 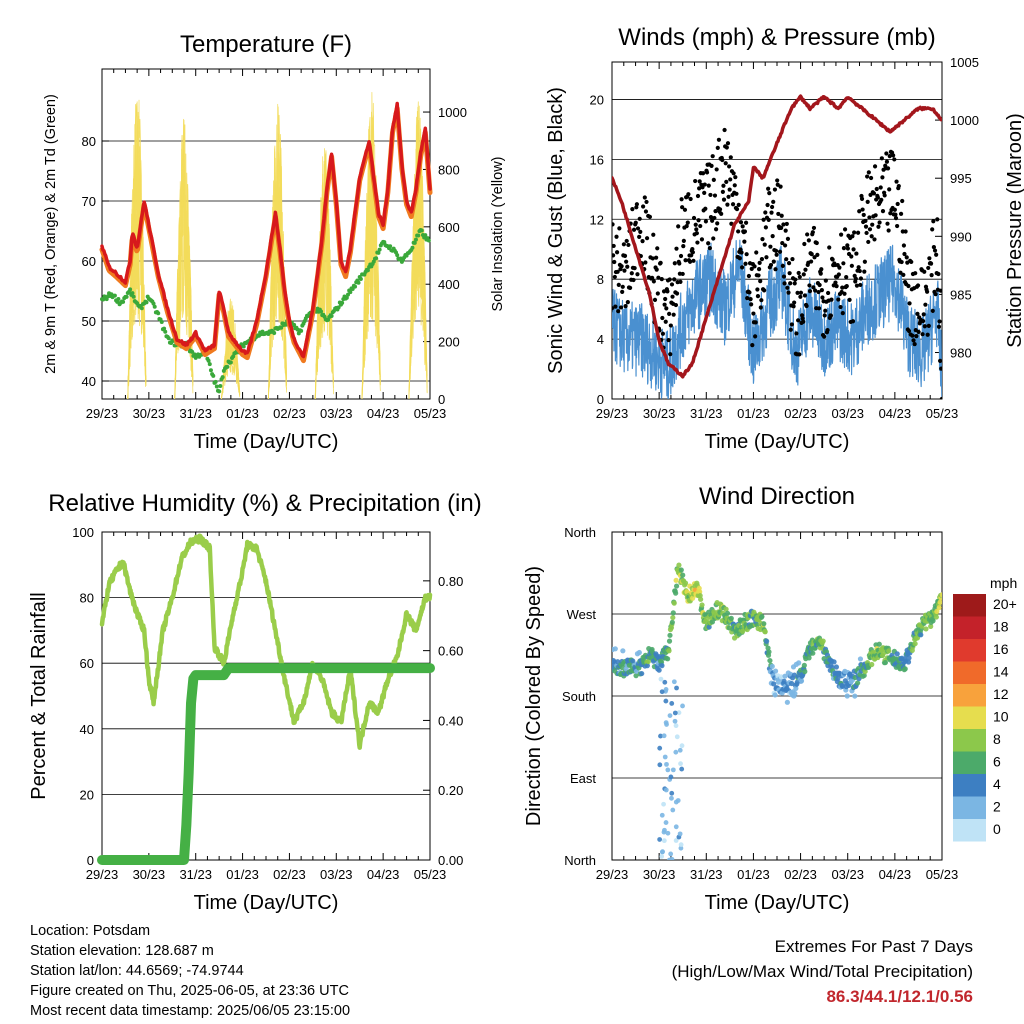 What do you see at coordinates (137, 249) in the screenshot?
I see `solar-trace` at bounding box center [137, 249].